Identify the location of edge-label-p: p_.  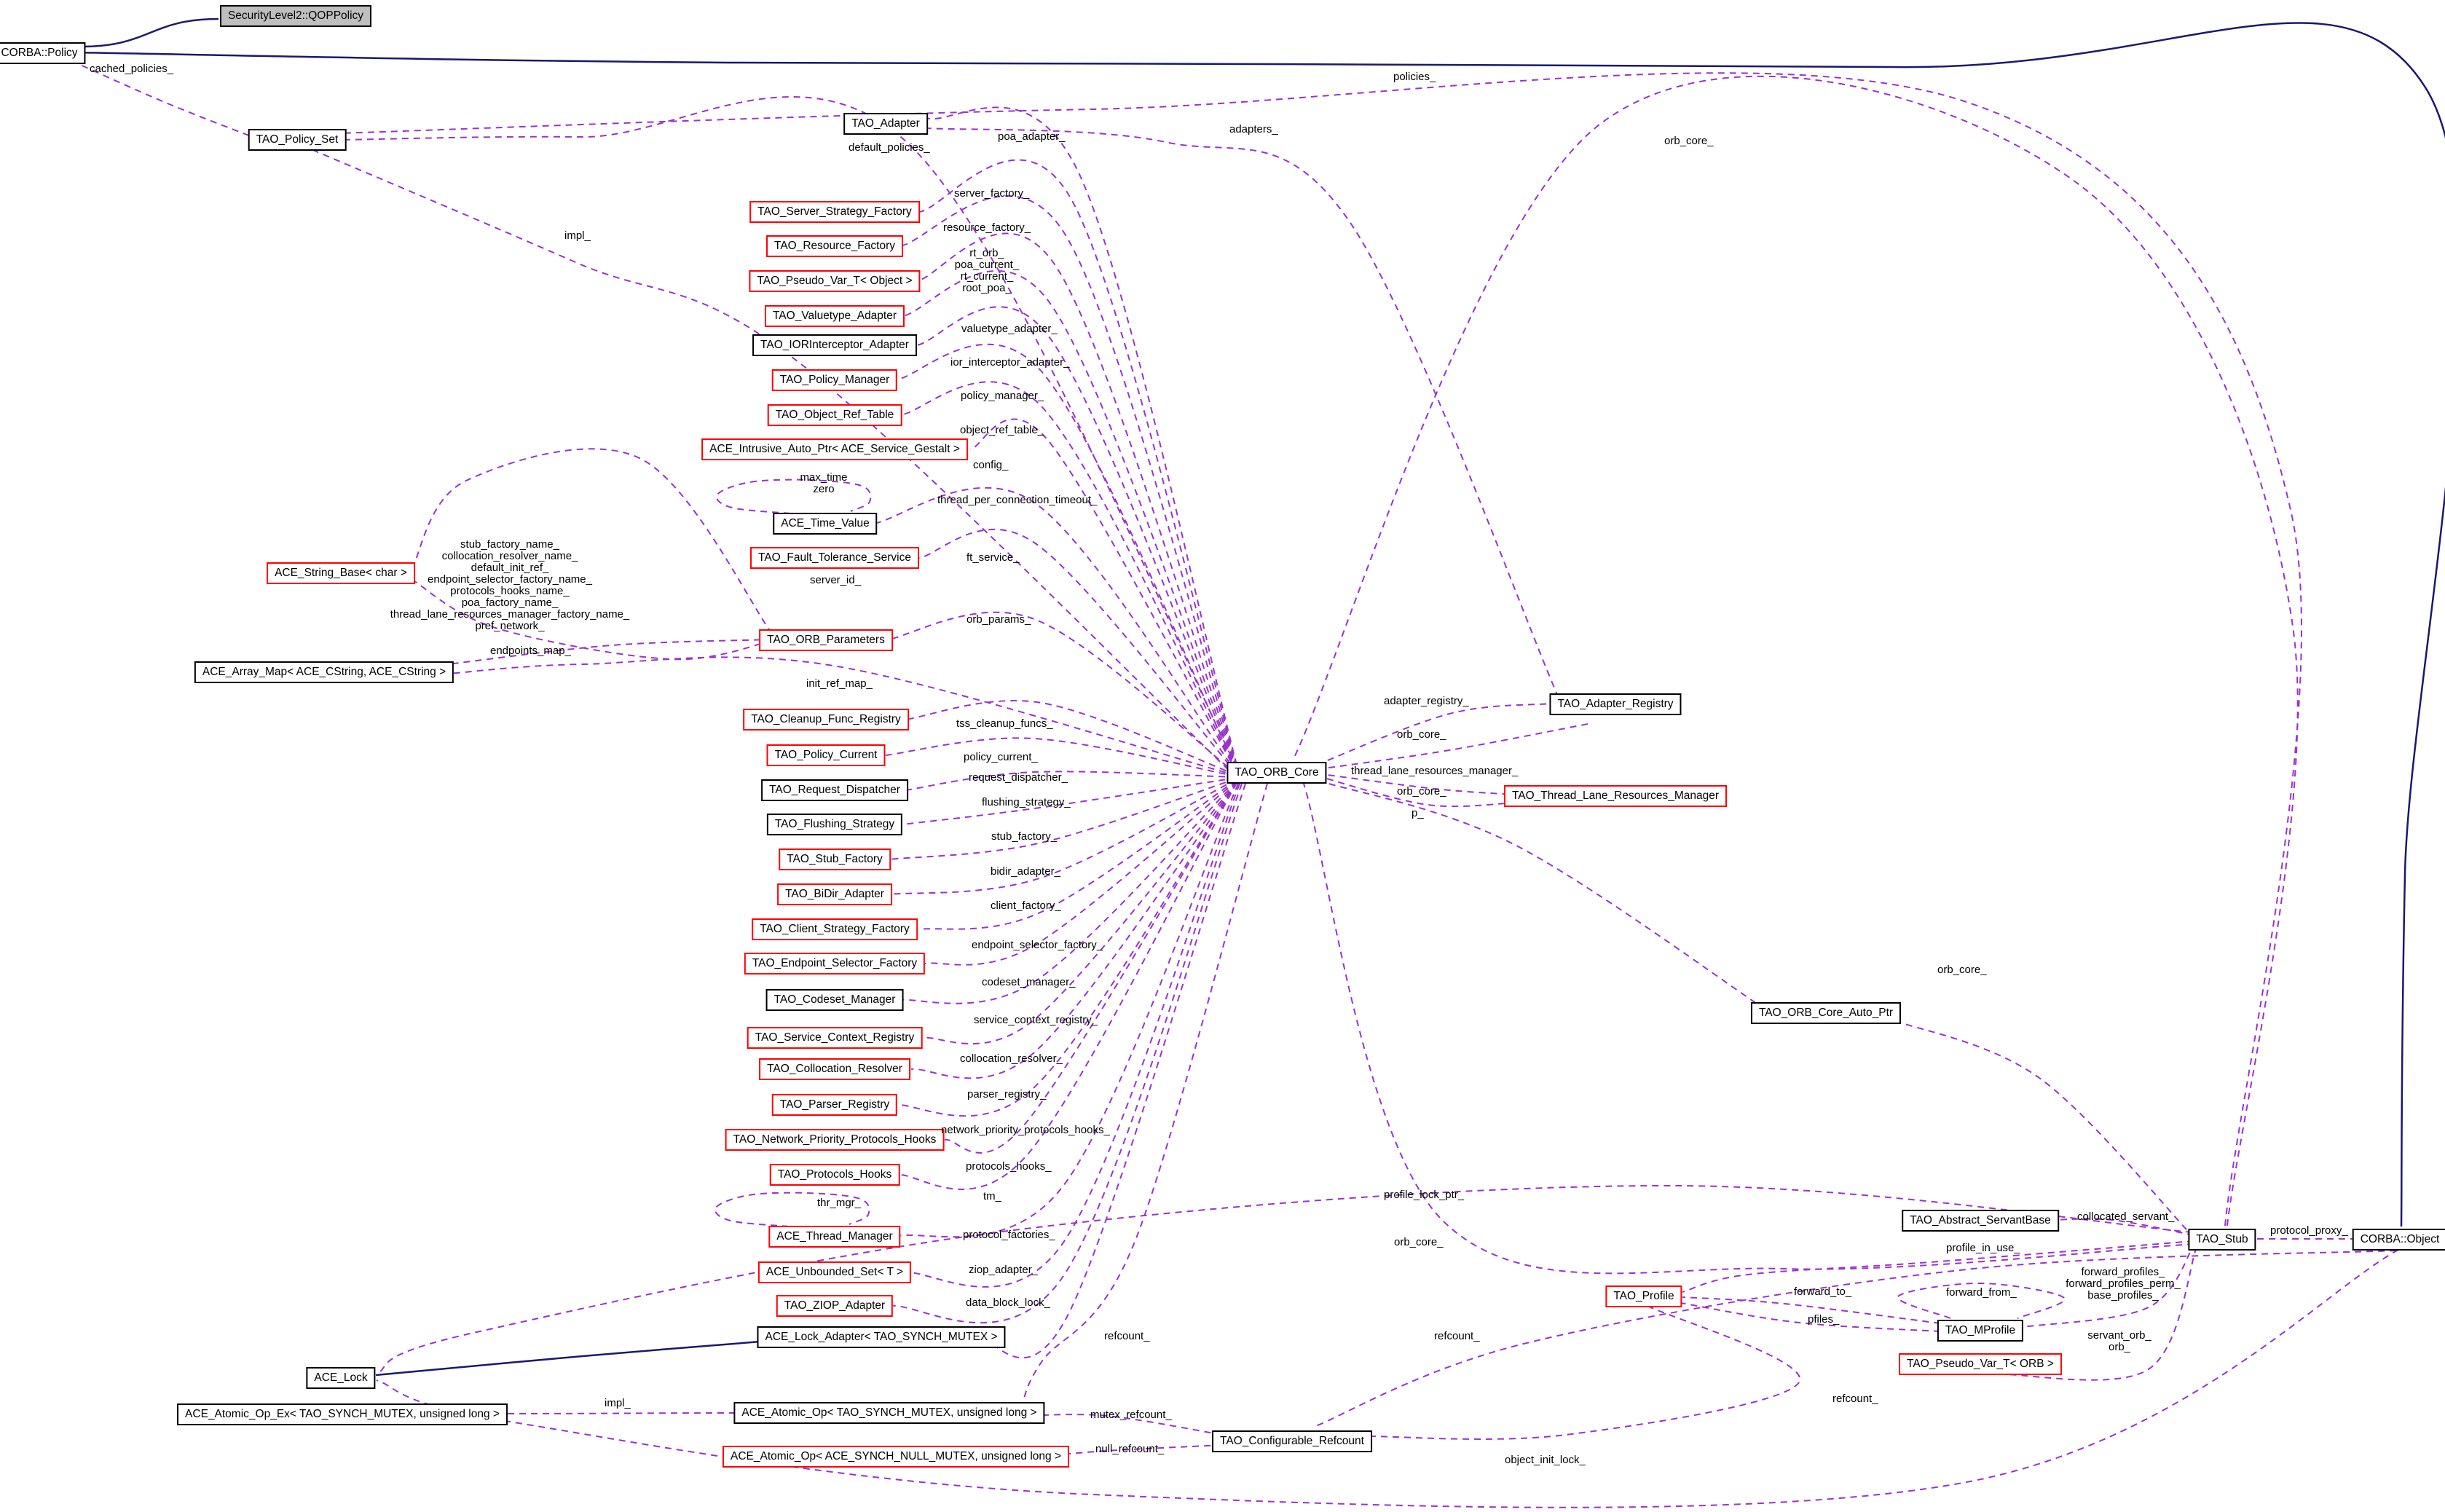
(1418, 813).